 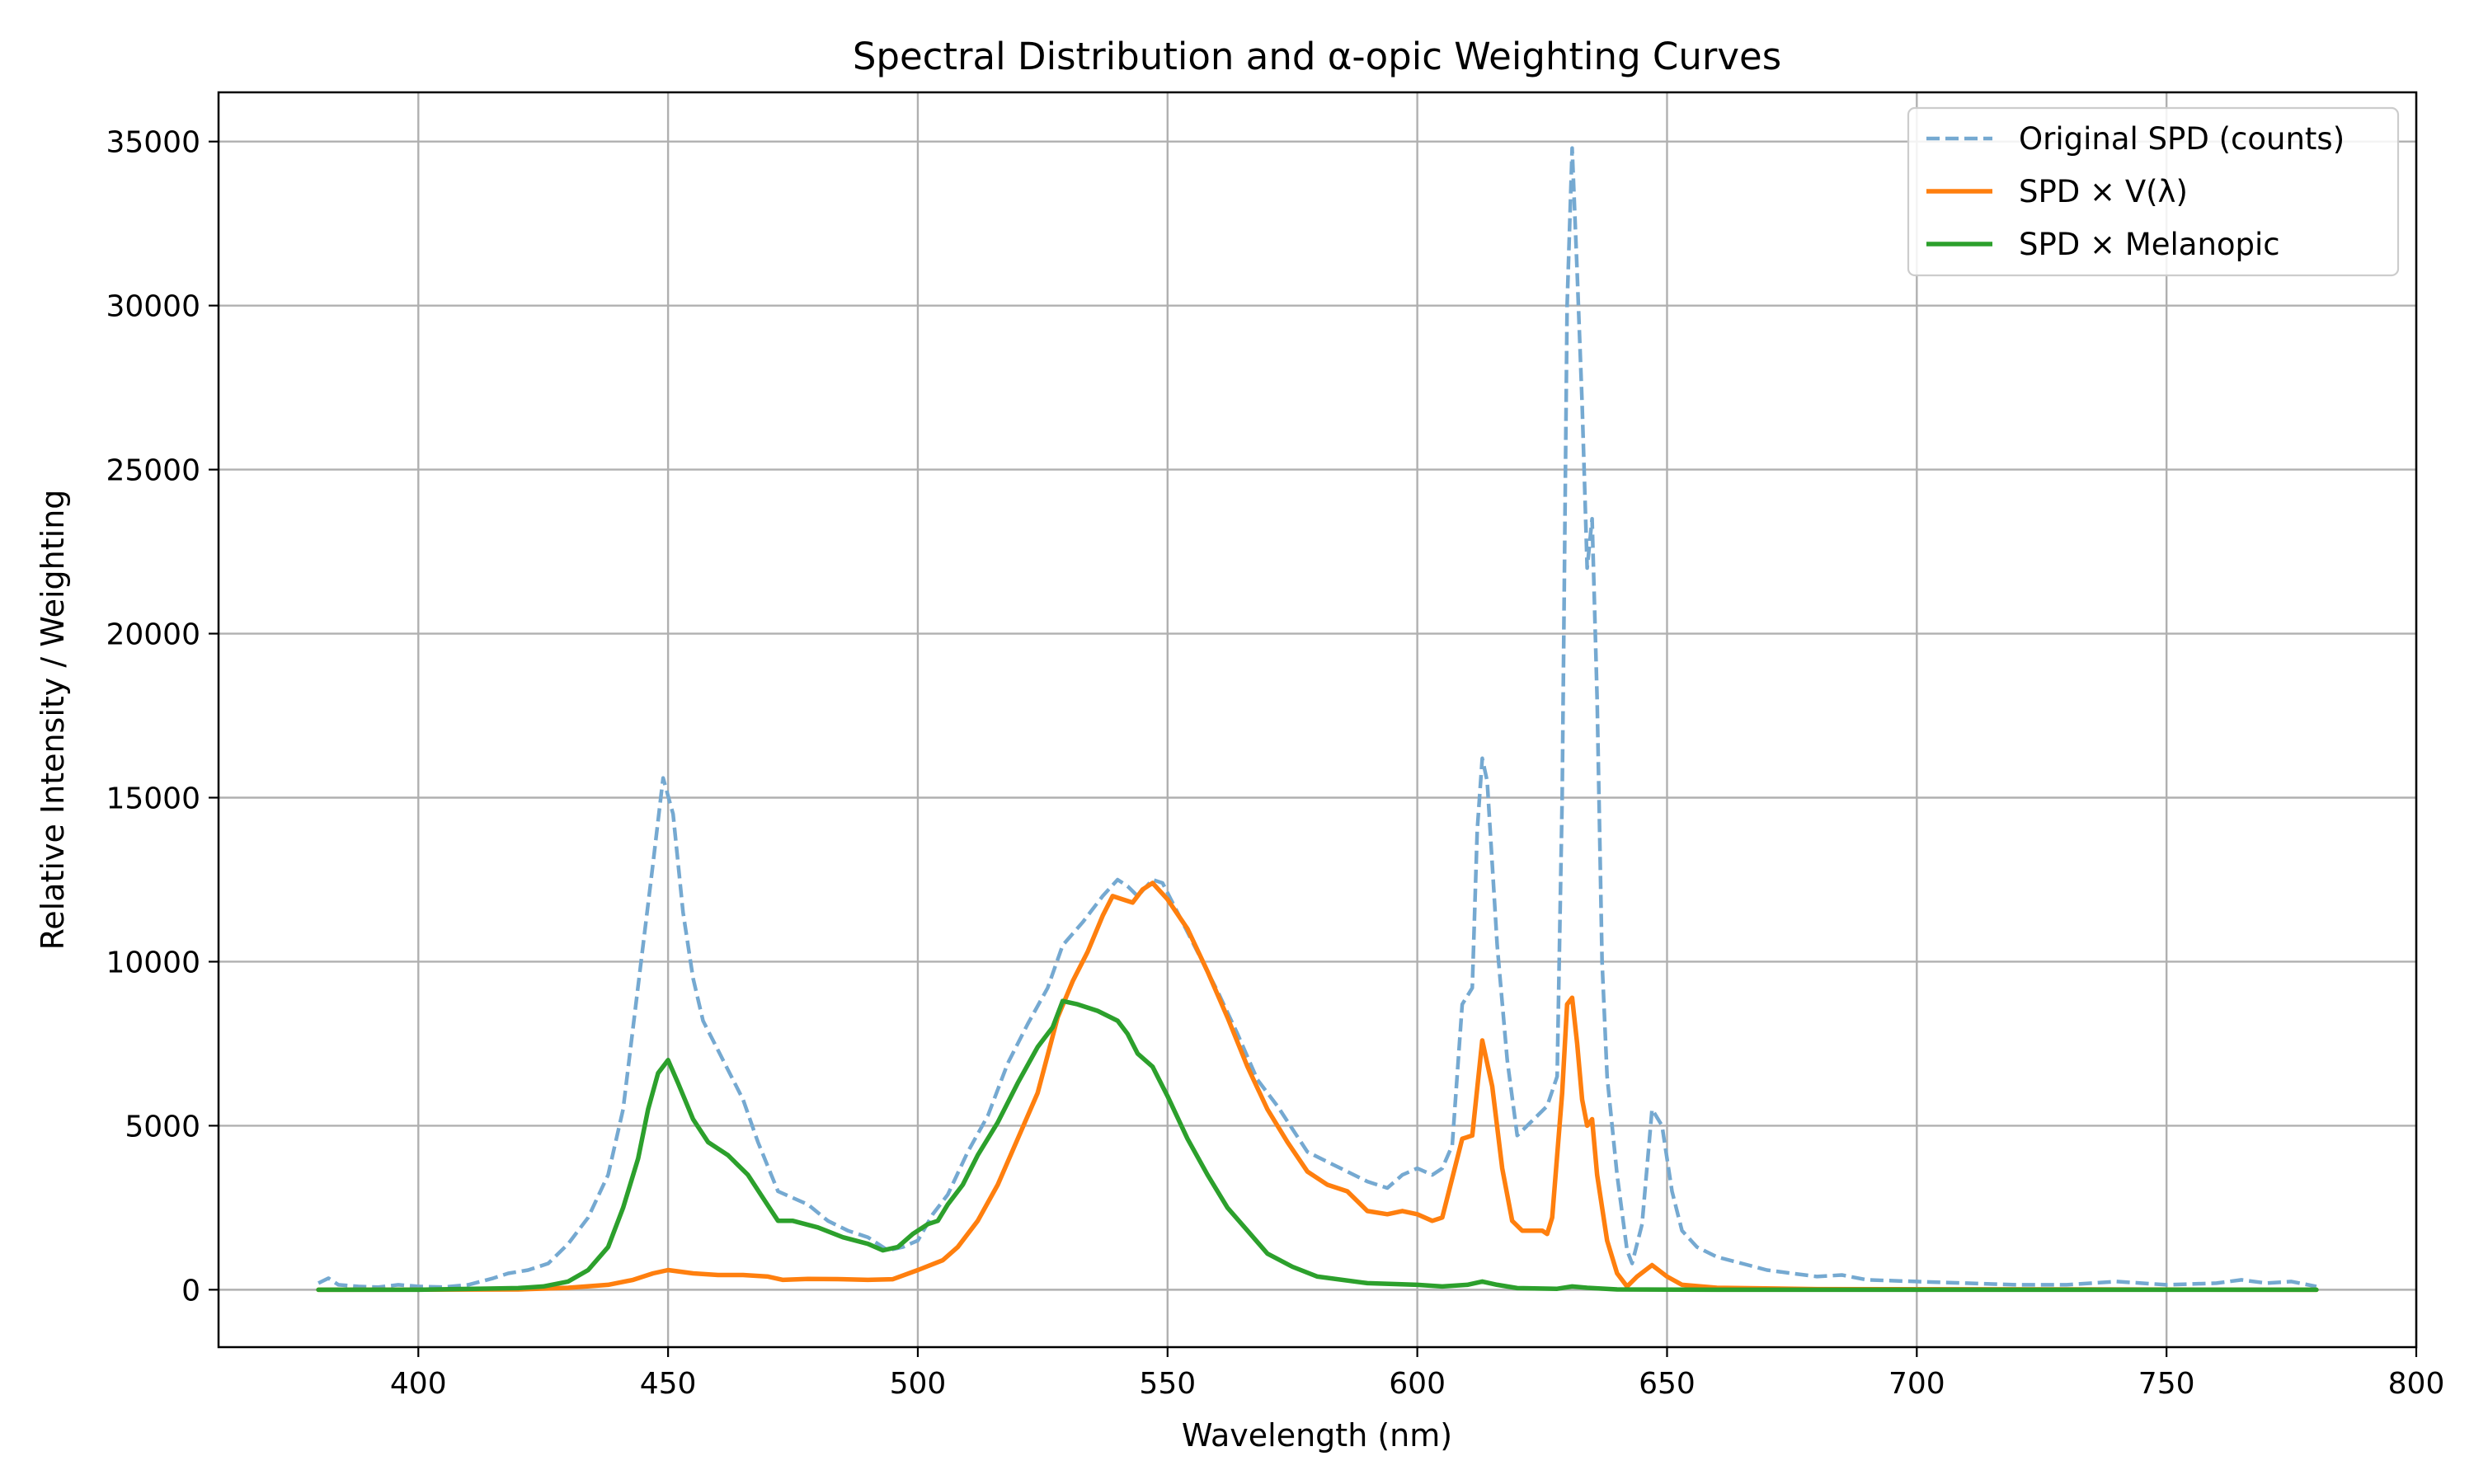 What do you see at coordinates (2166, 1384) in the screenshot?
I see `x-tick-label: 750` at bounding box center [2166, 1384].